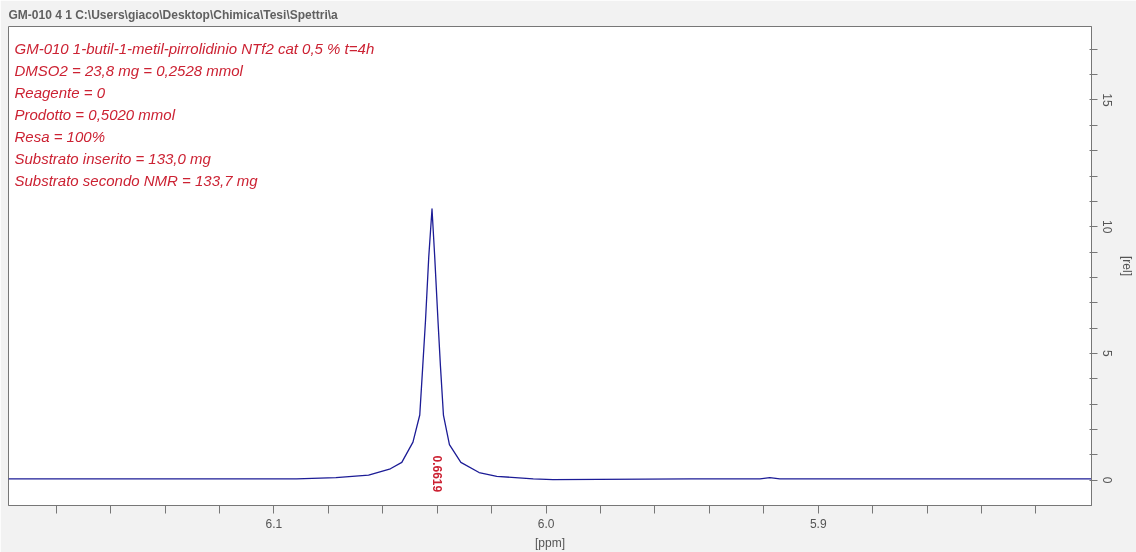 Image resolution: width=1136 pixels, height=552 pixels. What do you see at coordinates (95, 114) in the screenshot?
I see `annotation: Prodotto = 0,5020 mmol` at bounding box center [95, 114].